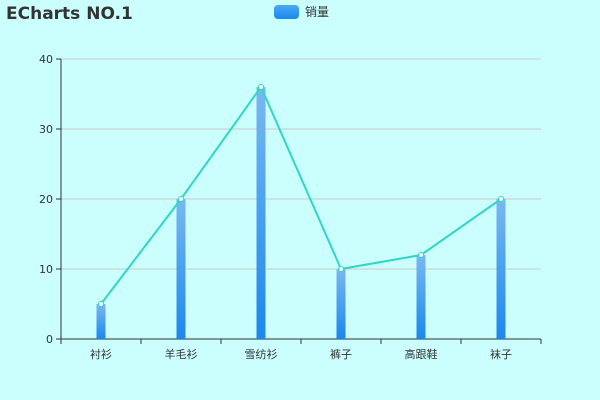 The width and height of the screenshot is (600, 400). Describe the element at coordinates (46, 199) in the screenshot. I see `y-tick-label: 20` at that location.